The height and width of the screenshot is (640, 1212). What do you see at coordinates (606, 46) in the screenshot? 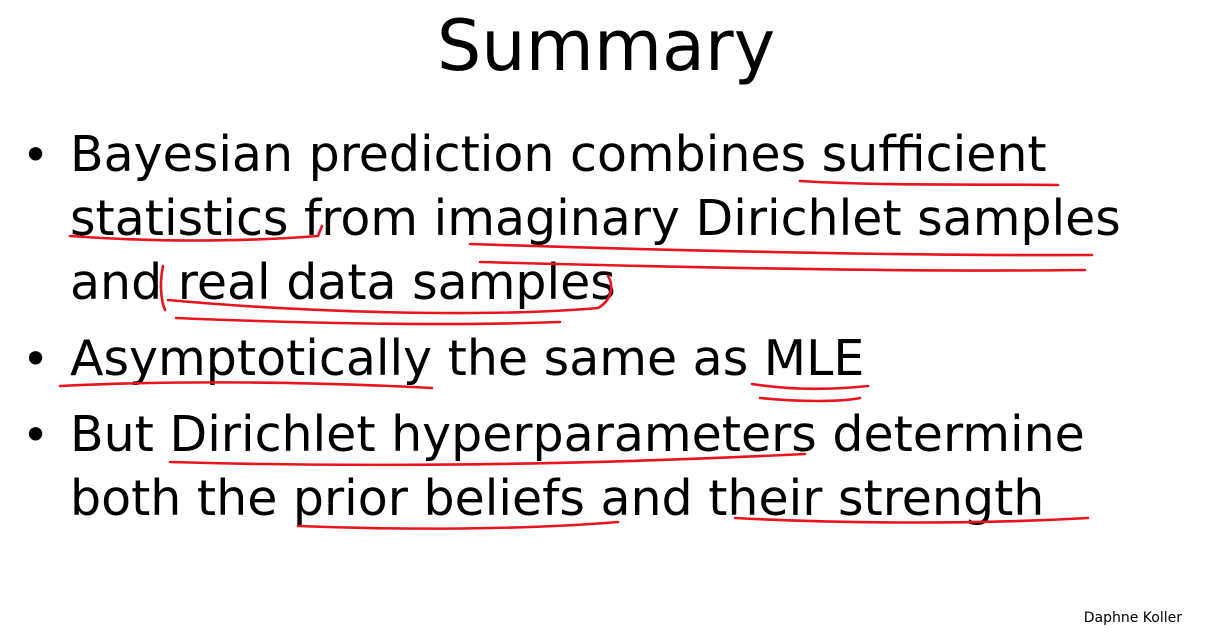
I see `slide-title: Summary` at bounding box center [606, 46].